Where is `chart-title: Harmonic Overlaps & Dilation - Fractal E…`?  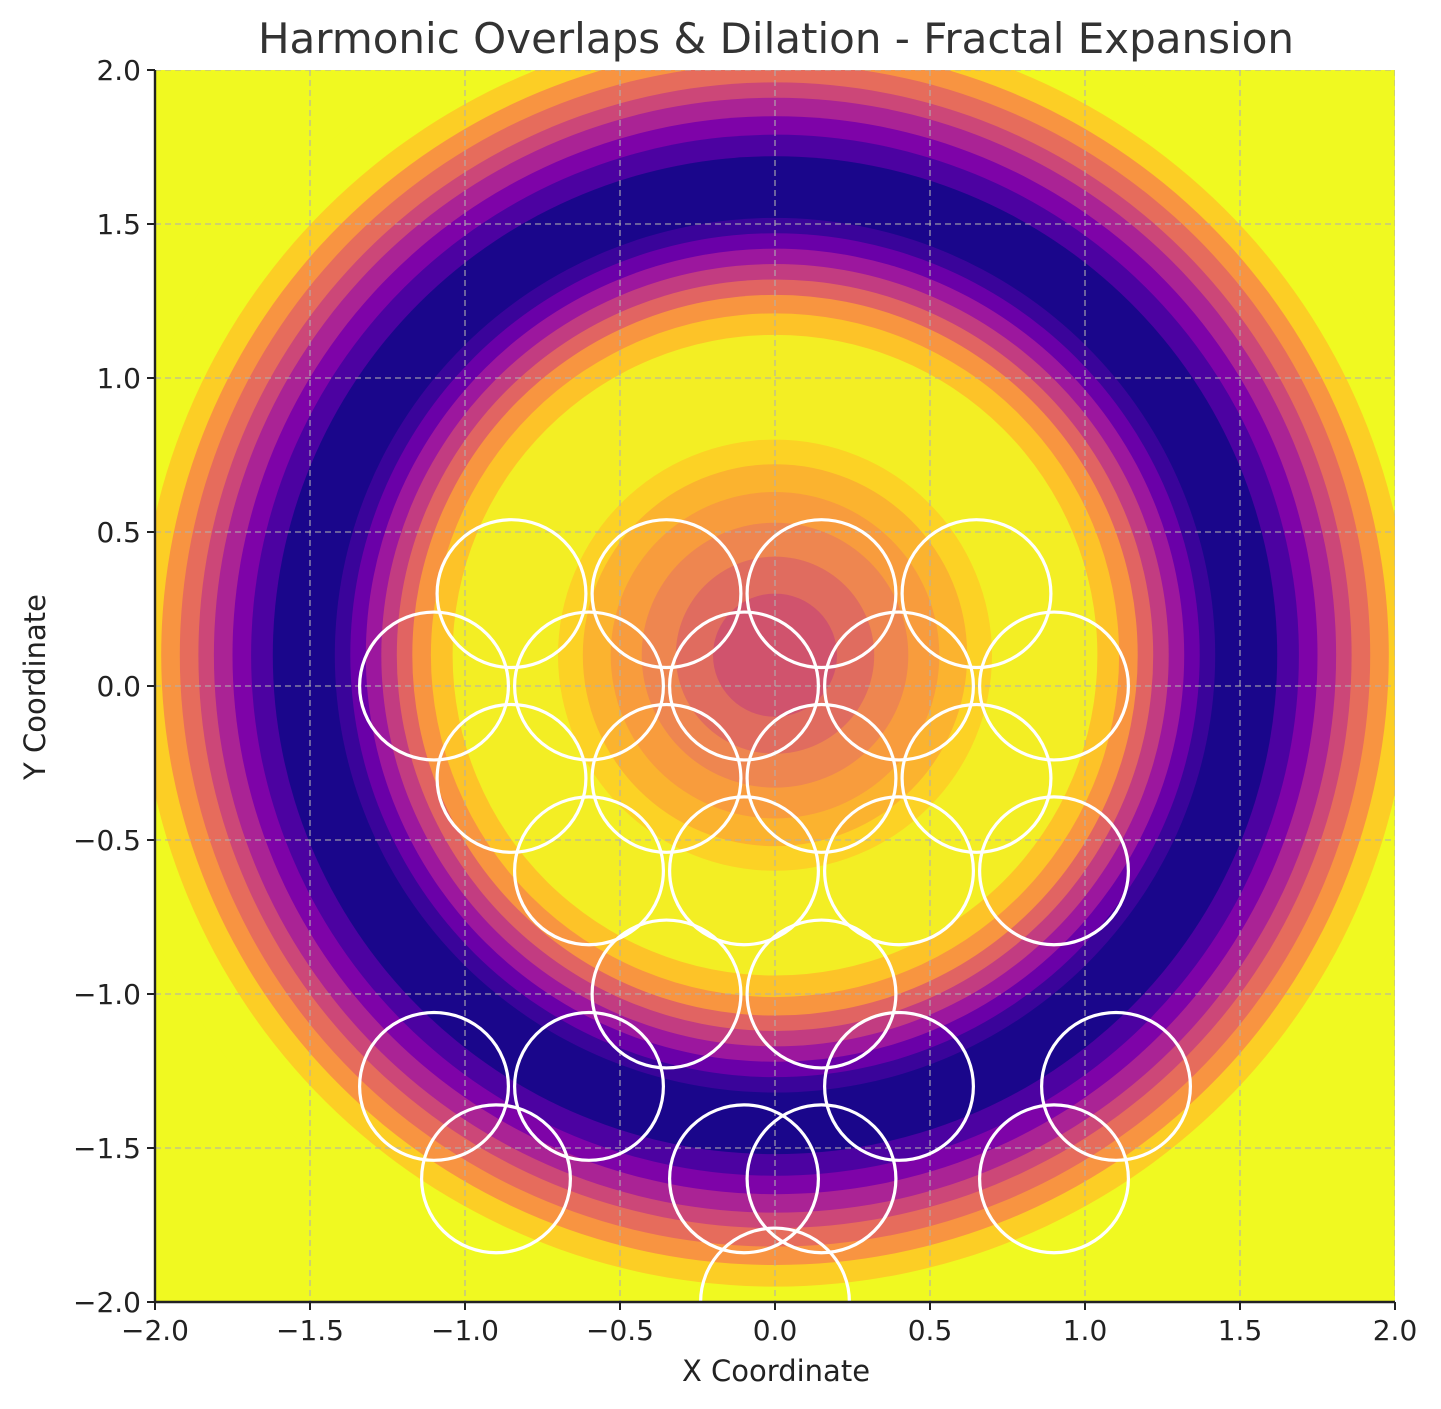
chart-title: Harmonic Overlaps & Dilation - Fractal E… is located at coordinates (776, 38).